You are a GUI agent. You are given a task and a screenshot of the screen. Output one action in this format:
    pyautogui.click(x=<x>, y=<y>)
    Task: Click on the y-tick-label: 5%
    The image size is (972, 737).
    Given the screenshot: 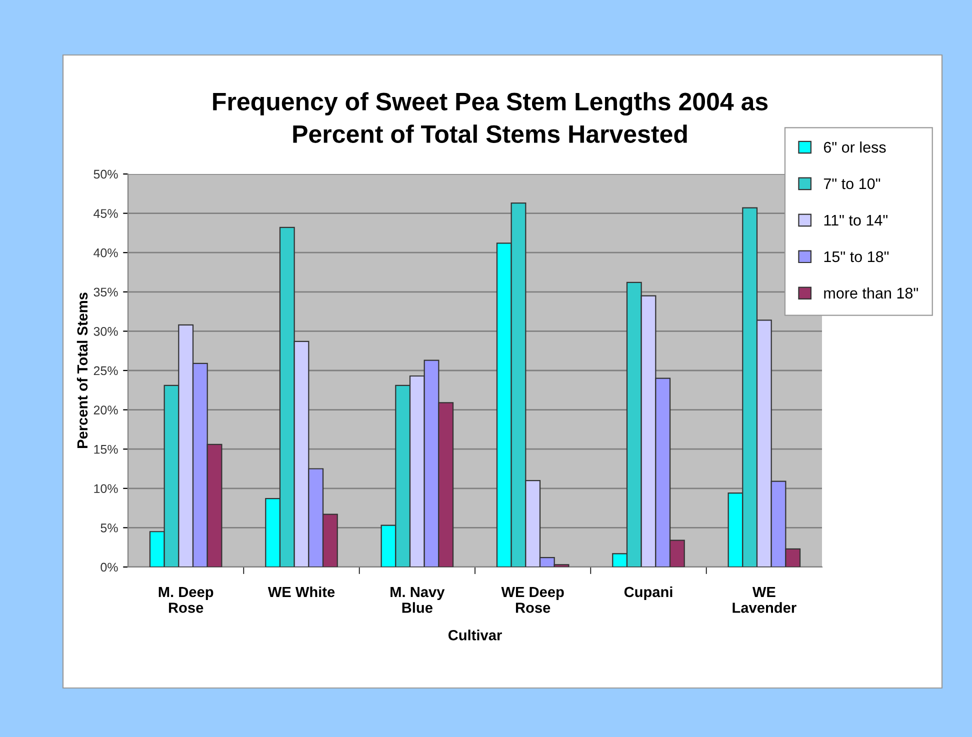 What is the action you would take?
    pyautogui.click(x=109, y=528)
    